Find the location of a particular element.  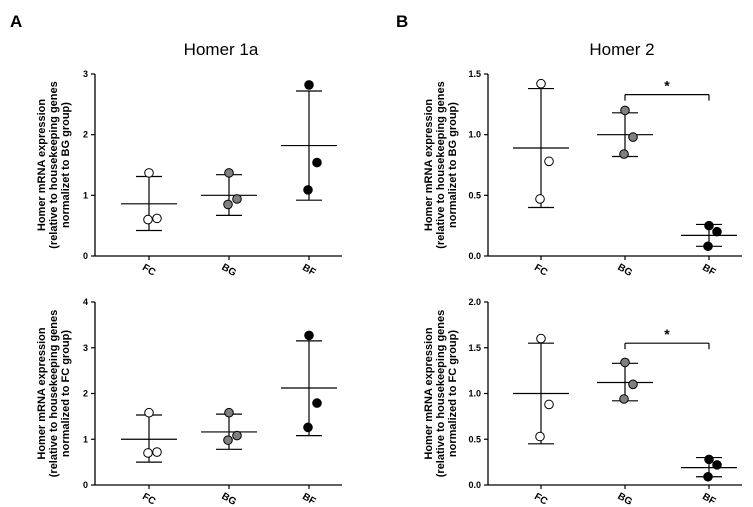

panel-letter-b: B is located at coordinates (402, 21).